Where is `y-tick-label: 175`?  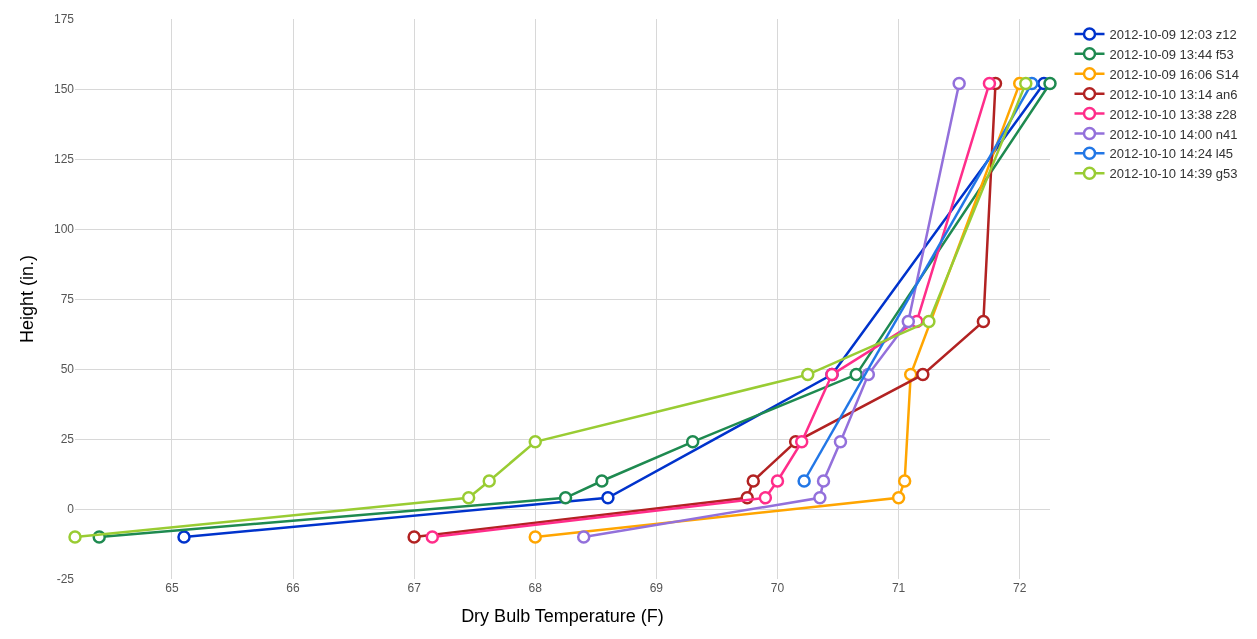
y-tick-label: 175 is located at coordinates (64, 19).